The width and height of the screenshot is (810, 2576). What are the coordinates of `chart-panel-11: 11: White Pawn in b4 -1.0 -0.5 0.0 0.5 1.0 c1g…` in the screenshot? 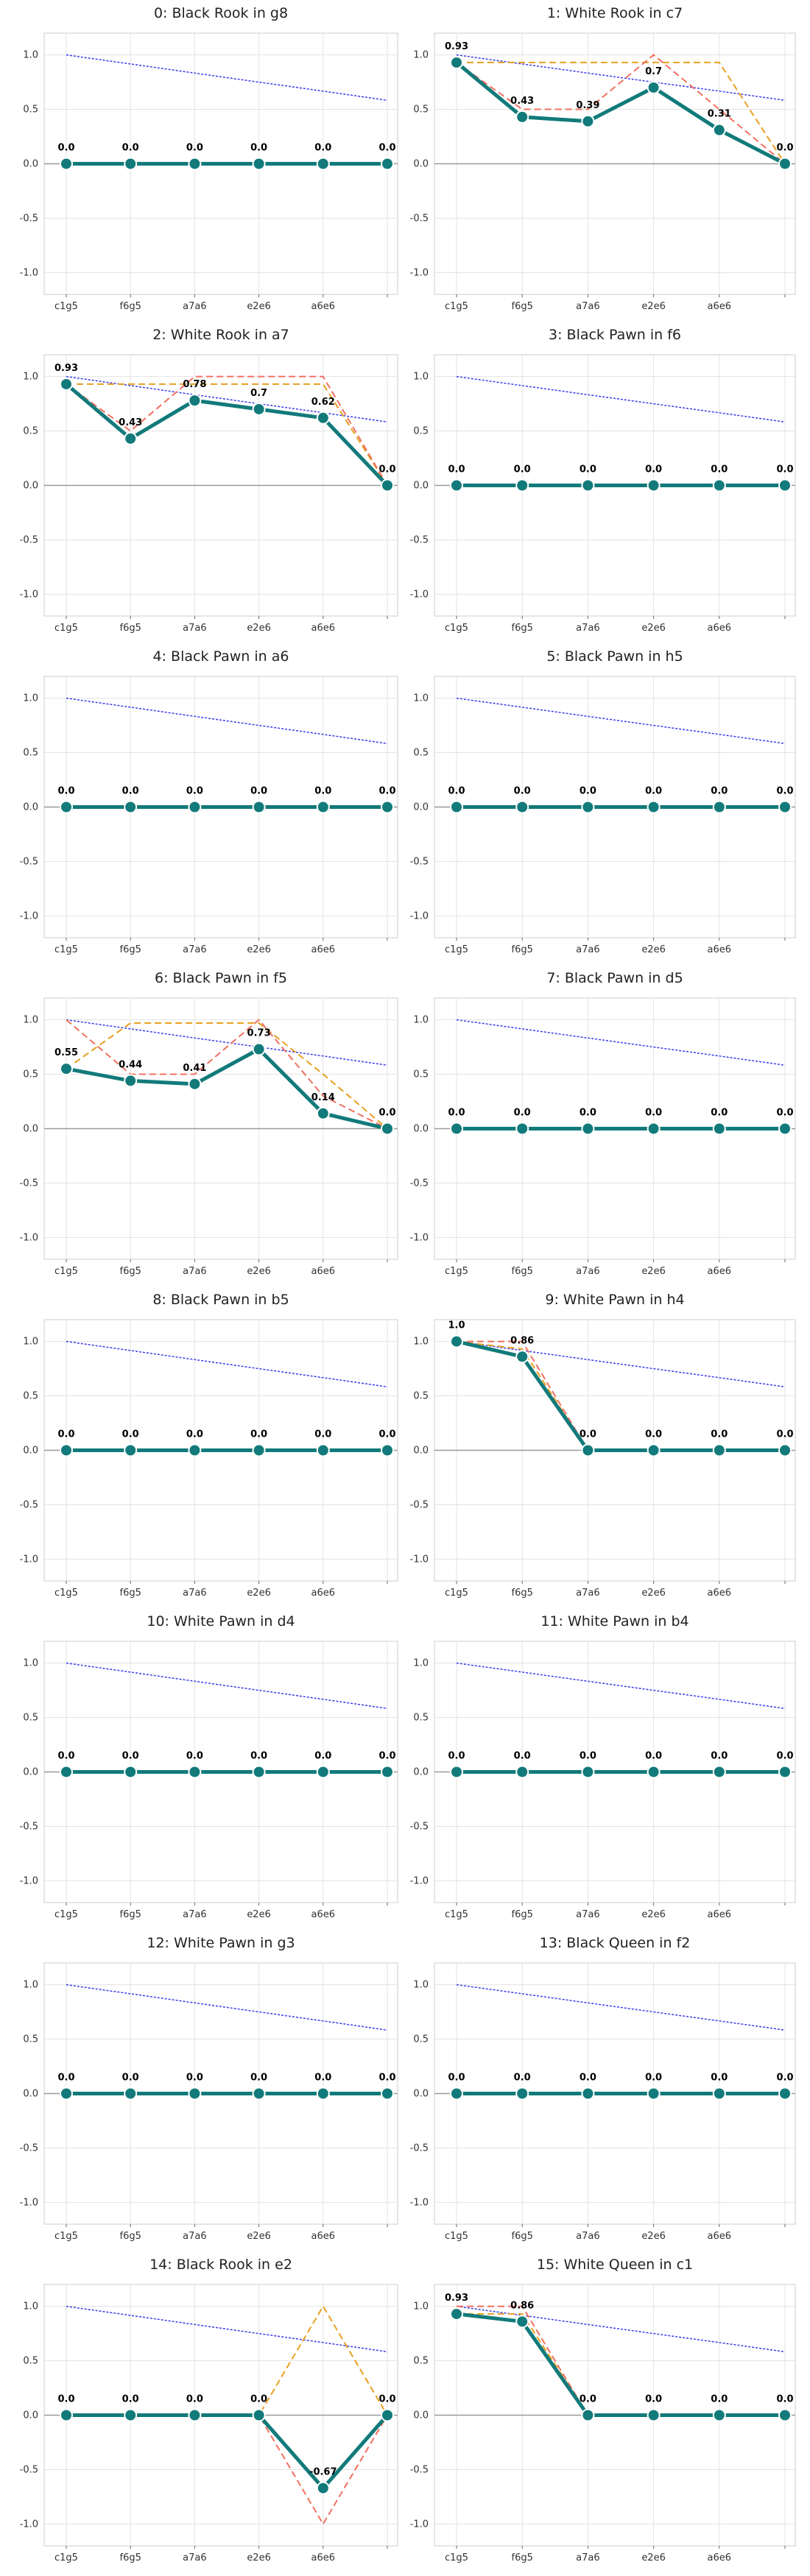 It's located at (607, 1769).